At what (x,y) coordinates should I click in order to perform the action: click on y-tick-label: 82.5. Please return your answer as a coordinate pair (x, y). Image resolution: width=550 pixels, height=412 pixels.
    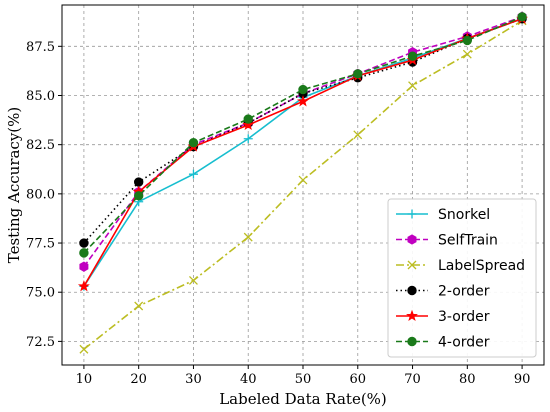
    Looking at the image, I should click on (40, 145).